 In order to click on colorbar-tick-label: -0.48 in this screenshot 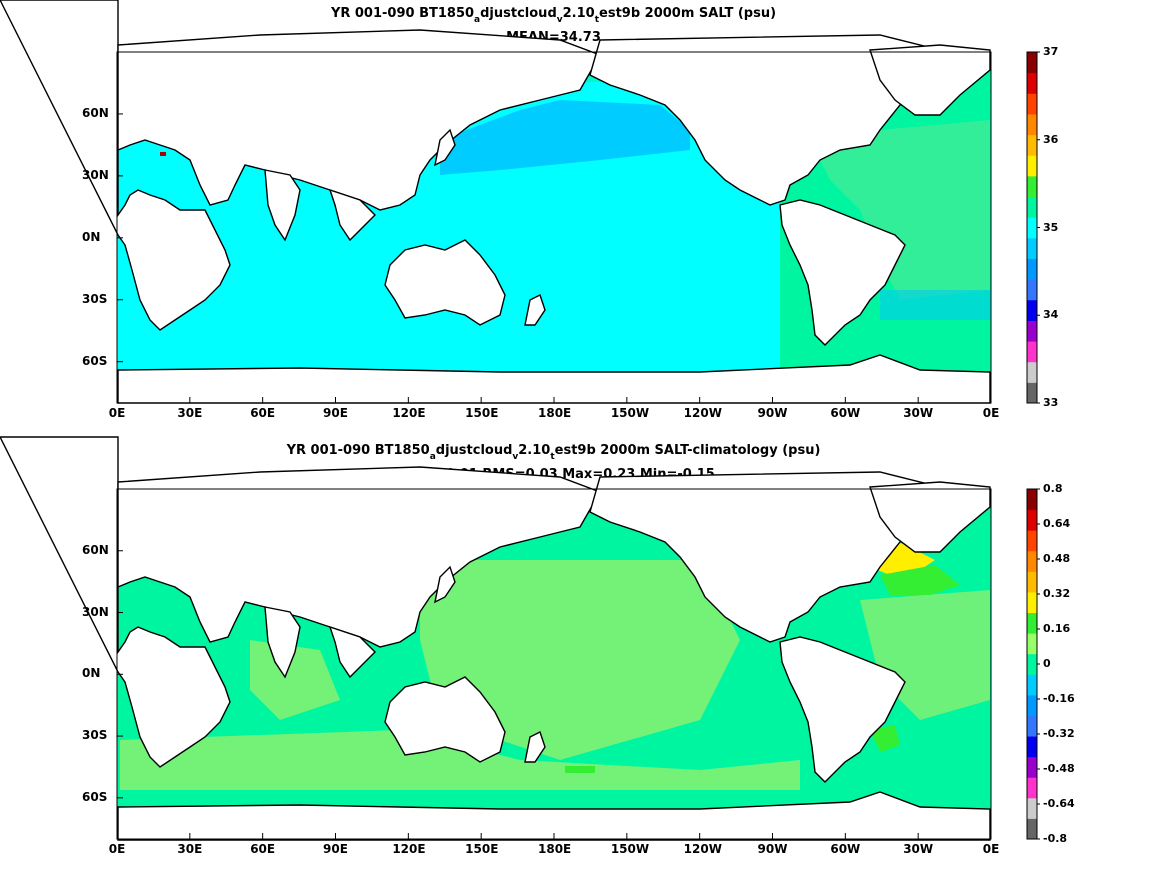, I will do `click(1059, 768)`.